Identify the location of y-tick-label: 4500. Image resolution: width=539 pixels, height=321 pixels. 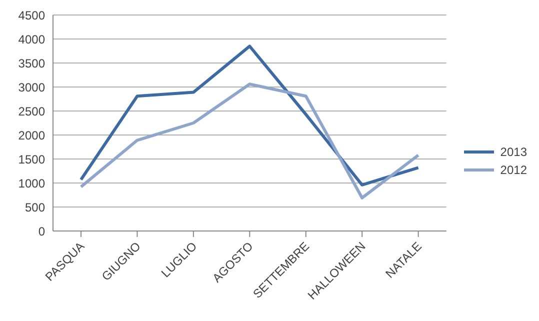
(32, 15).